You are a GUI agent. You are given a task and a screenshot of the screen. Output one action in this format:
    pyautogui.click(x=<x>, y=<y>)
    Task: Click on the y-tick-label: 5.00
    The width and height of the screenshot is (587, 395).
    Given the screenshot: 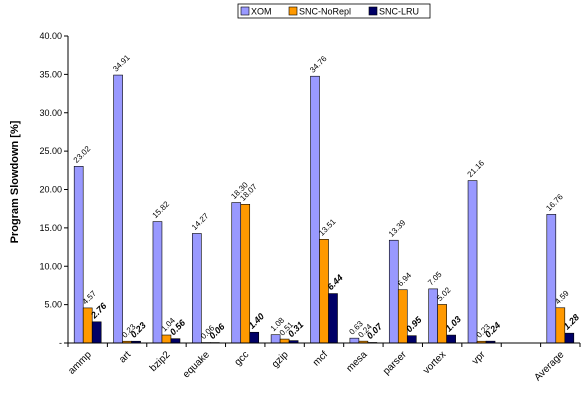 What is the action you would take?
    pyautogui.click(x=53, y=305)
    